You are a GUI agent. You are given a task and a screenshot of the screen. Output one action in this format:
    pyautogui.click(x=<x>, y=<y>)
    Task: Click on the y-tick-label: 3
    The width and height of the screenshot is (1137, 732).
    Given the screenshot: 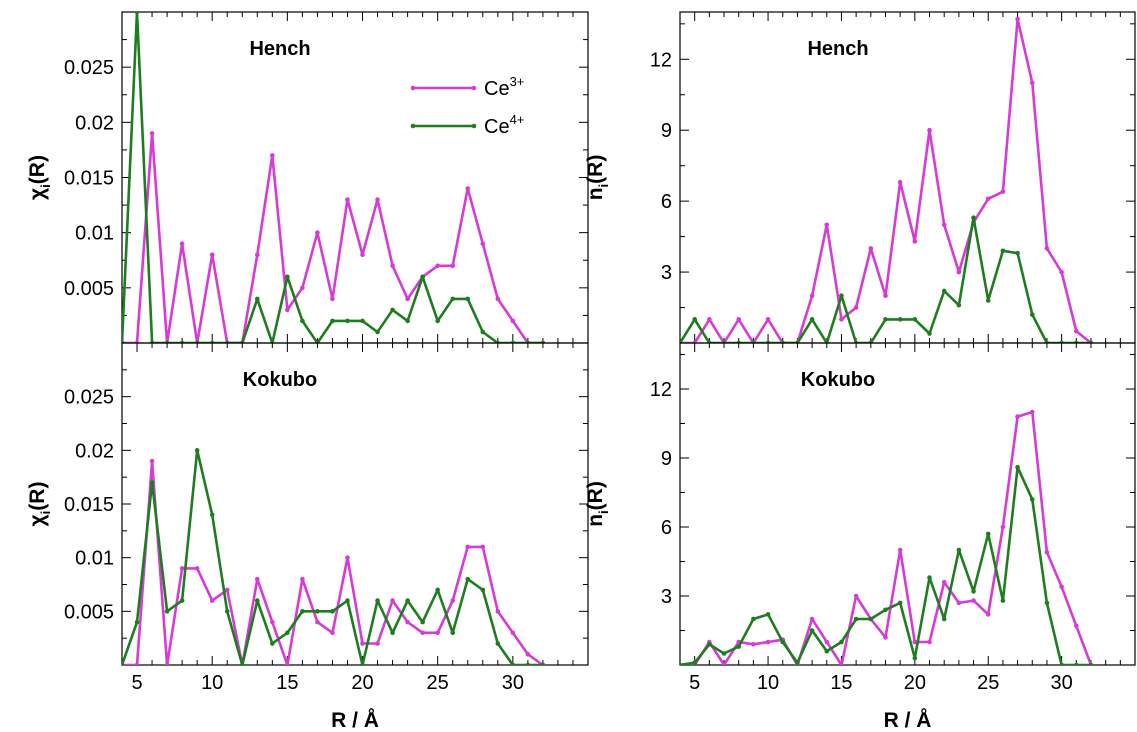 What is the action you would take?
    pyautogui.click(x=666, y=273)
    